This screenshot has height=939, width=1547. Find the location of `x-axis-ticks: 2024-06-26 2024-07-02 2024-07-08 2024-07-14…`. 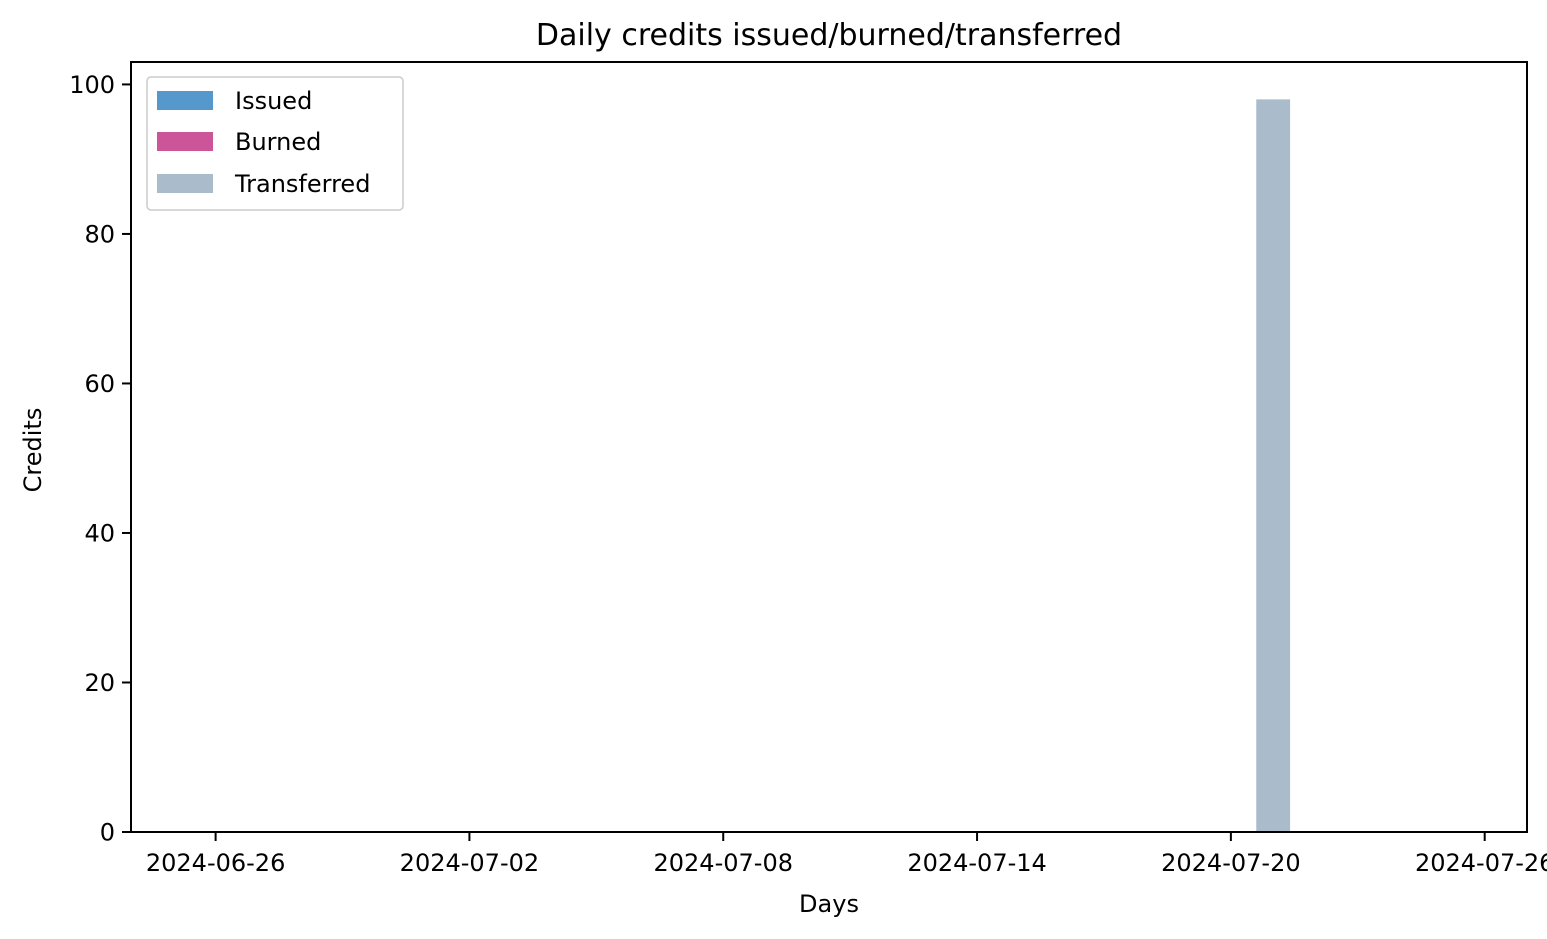

x-axis-ticks: 2024-06-26 2024-07-02 2024-07-08 2024-07-14… is located at coordinates (846, 854).